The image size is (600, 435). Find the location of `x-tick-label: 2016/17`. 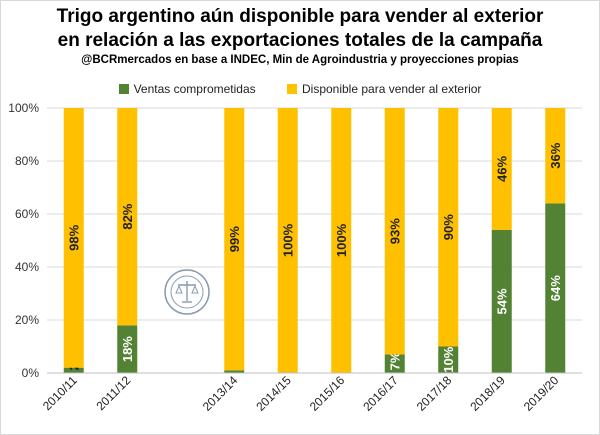

x-tick-label: 2016/17 is located at coordinates (380, 393).